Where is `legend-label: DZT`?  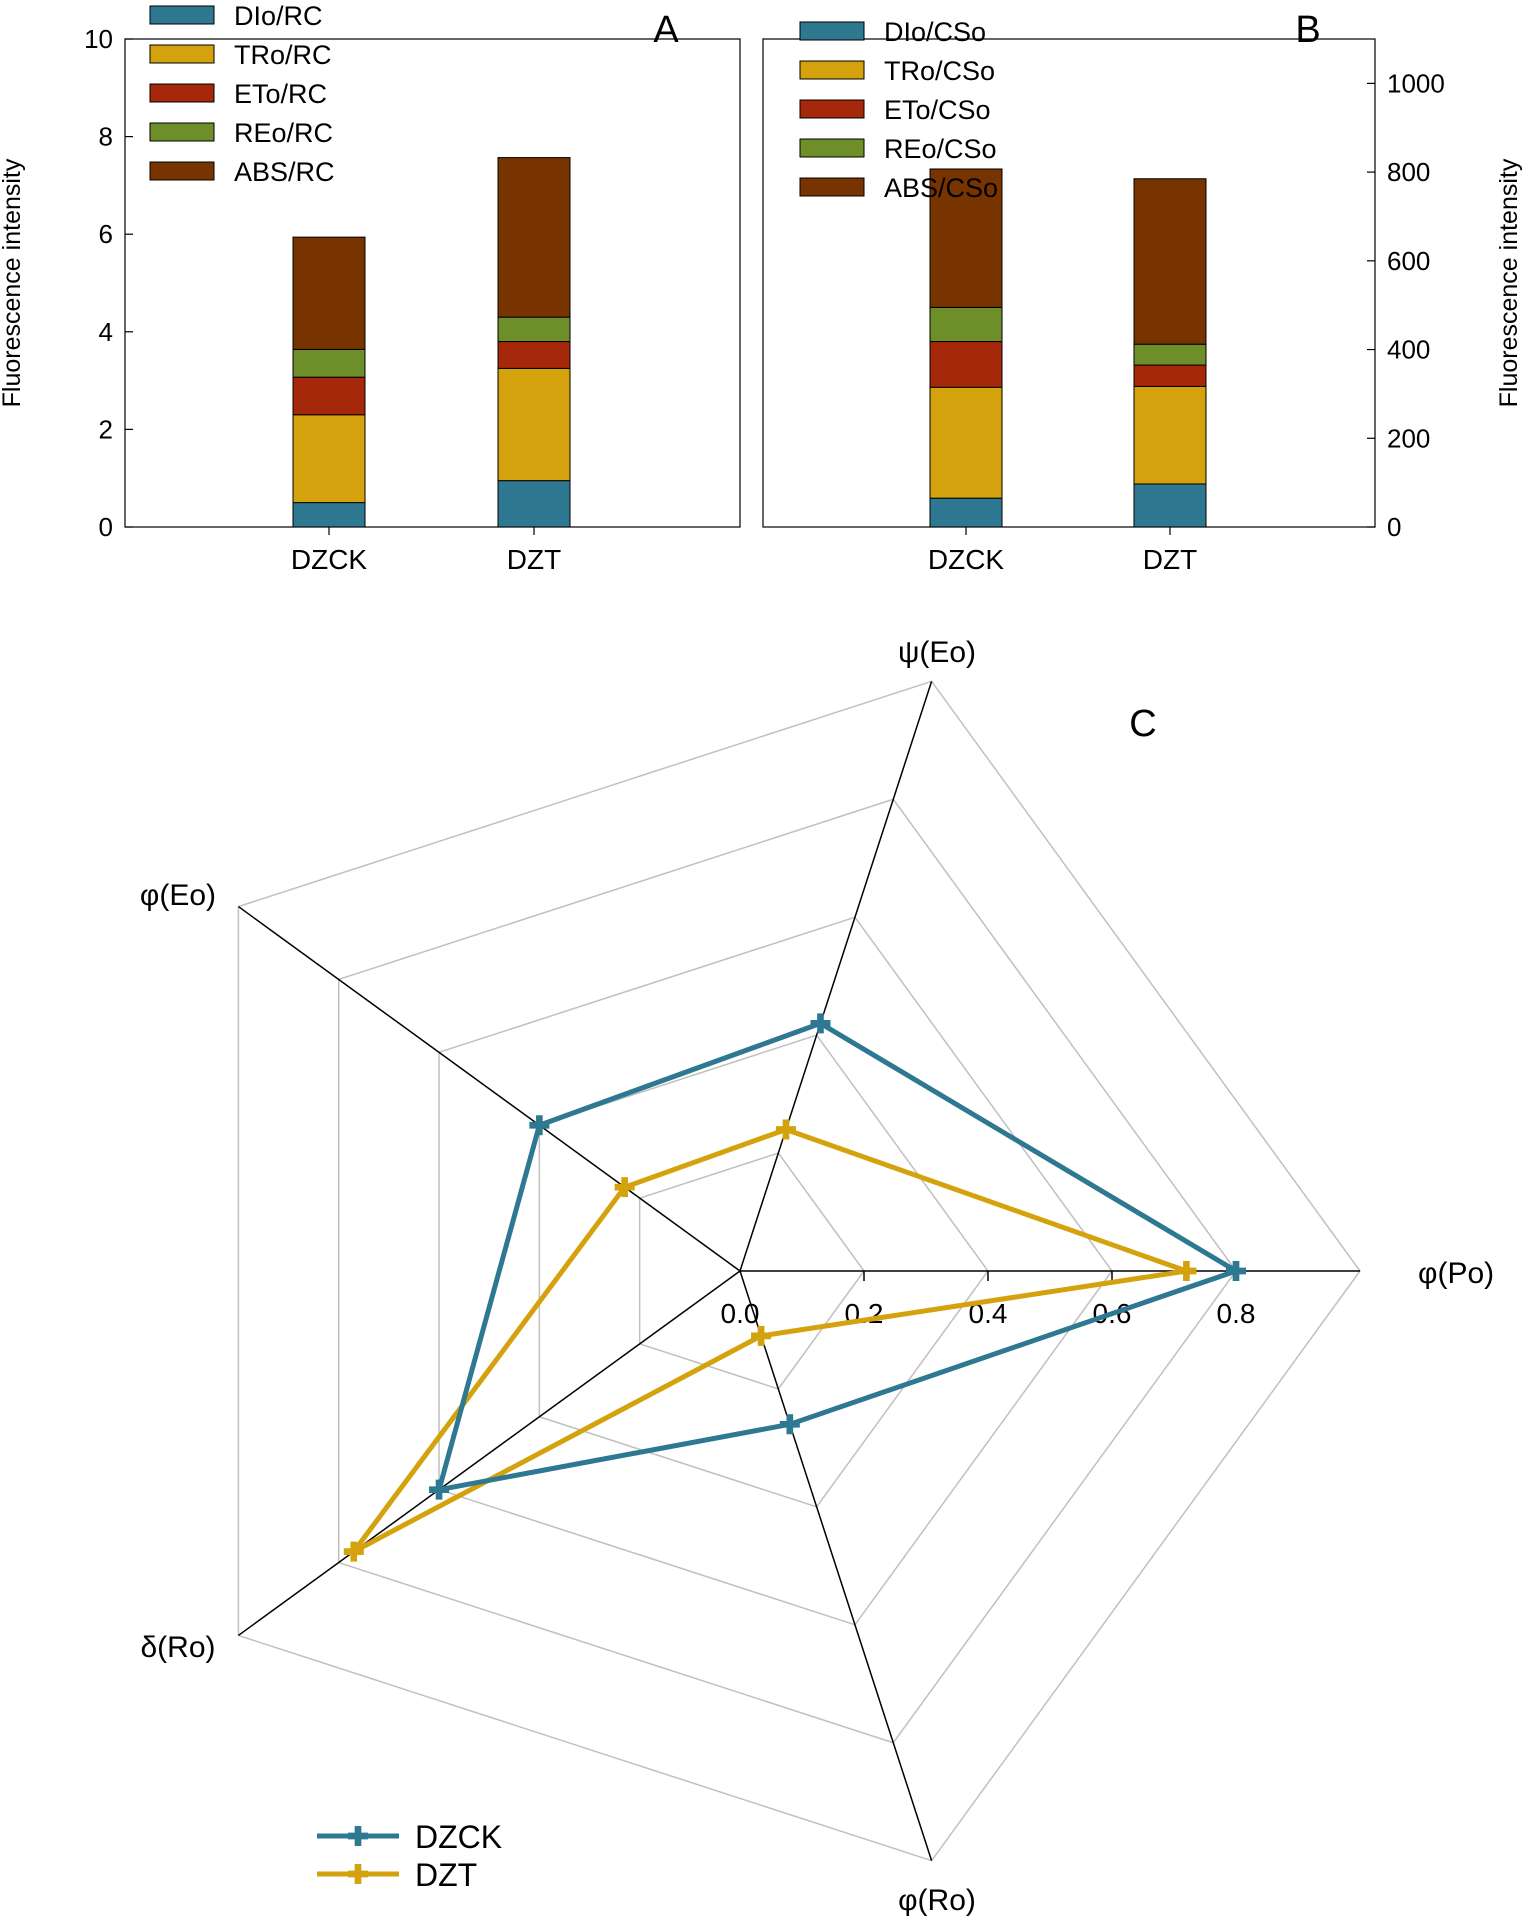
legend-label: DZT is located at coordinates (446, 1875).